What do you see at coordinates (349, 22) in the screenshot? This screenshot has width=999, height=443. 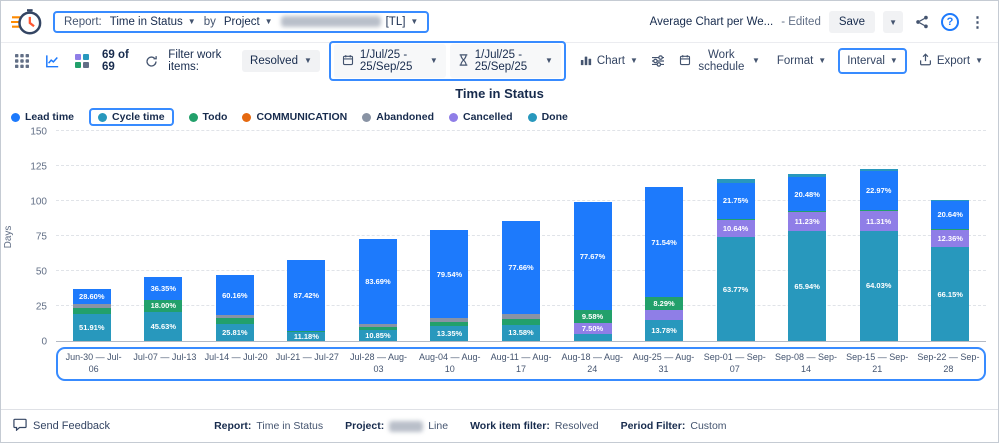 I see `project-dropdown: [TL] ▼` at bounding box center [349, 22].